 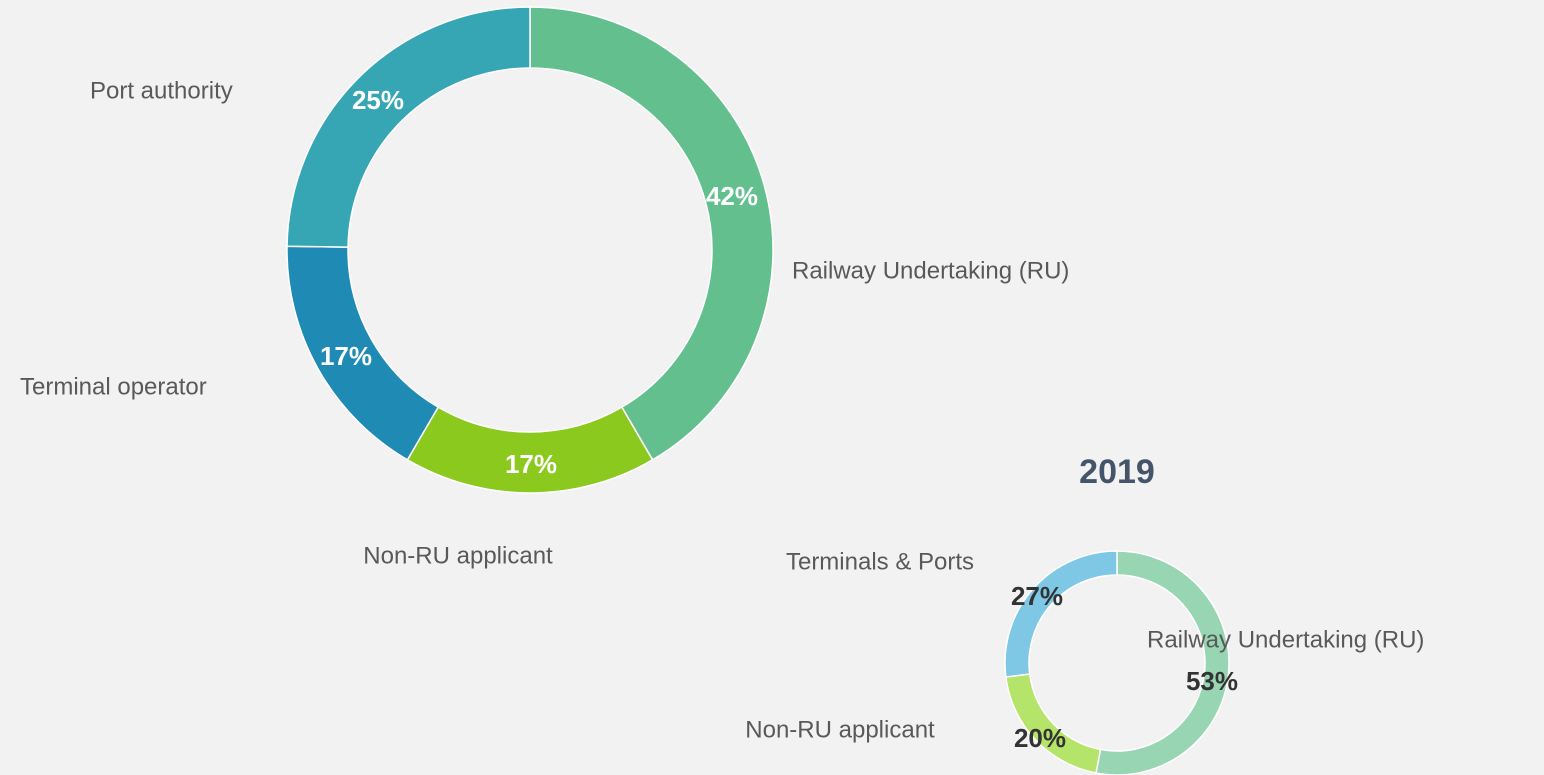 What do you see at coordinates (732, 196) in the screenshot?
I see `data-label: 42%` at bounding box center [732, 196].